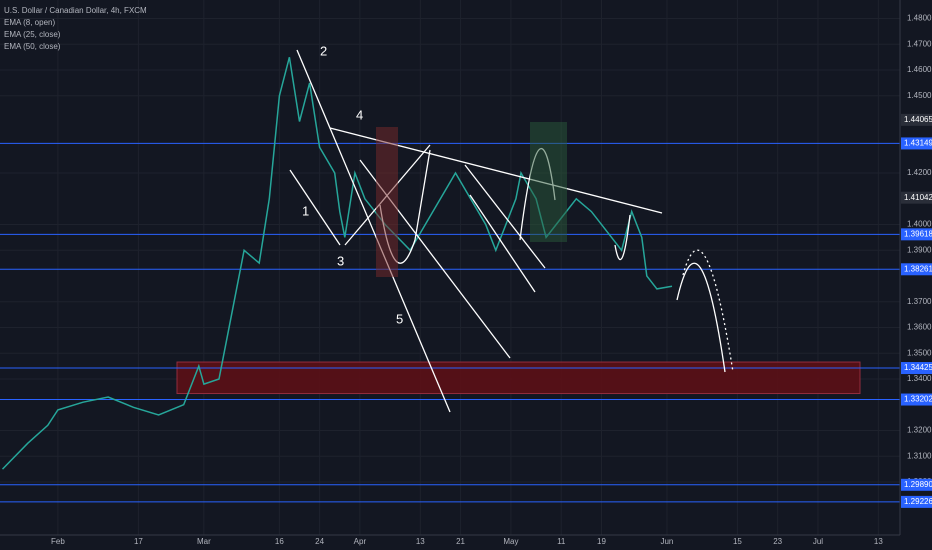 The width and height of the screenshot is (932, 550). Describe the element at coordinates (919, 455) in the screenshot. I see `y-tick-label: 1.3100` at that location.